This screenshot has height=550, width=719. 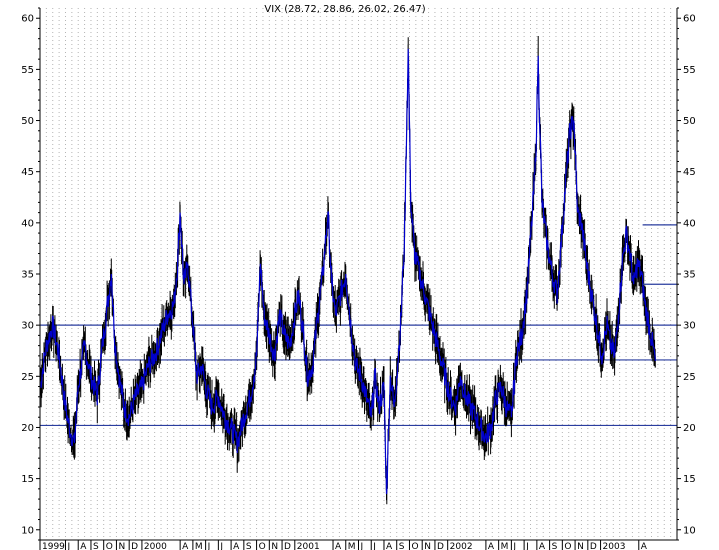 I want to click on y-tick-label-left: 40, so click(x=27, y=223).